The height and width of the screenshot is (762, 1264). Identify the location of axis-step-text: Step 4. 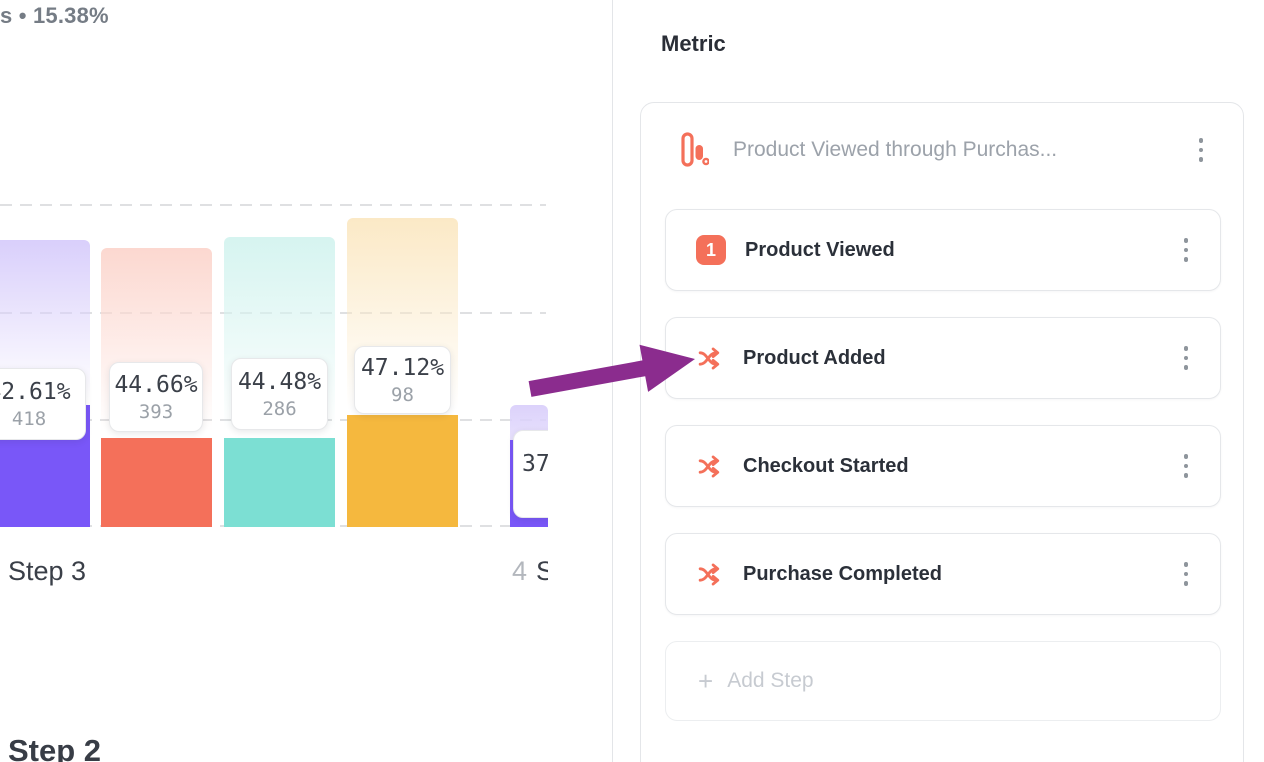
(542, 571).